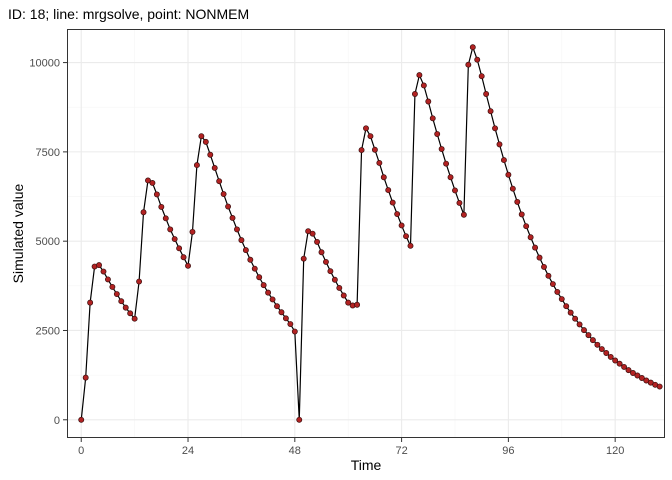 The width and height of the screenshot is (672, 480). What do you see at coordinates (18, 233) in the screenshot?
I see `y-axis-title: Simulated value` at bounding box center [18, 233].